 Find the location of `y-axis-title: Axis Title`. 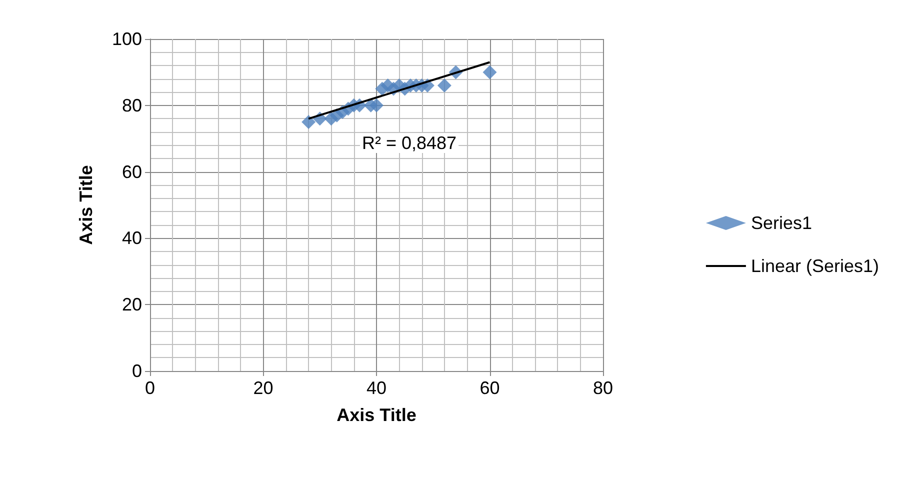

y-axis-title: Axis Title is located at coordinates (86, 205).